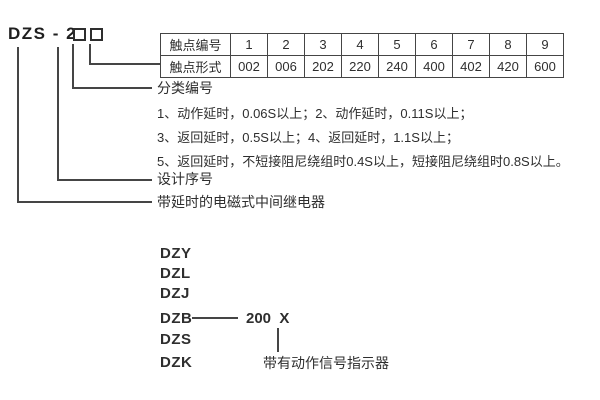 The width and height of the screenshot is (600, 400). Describe the element at coordinates (471, 44) in the screenshot. I see `table-cell: 7` at that location.